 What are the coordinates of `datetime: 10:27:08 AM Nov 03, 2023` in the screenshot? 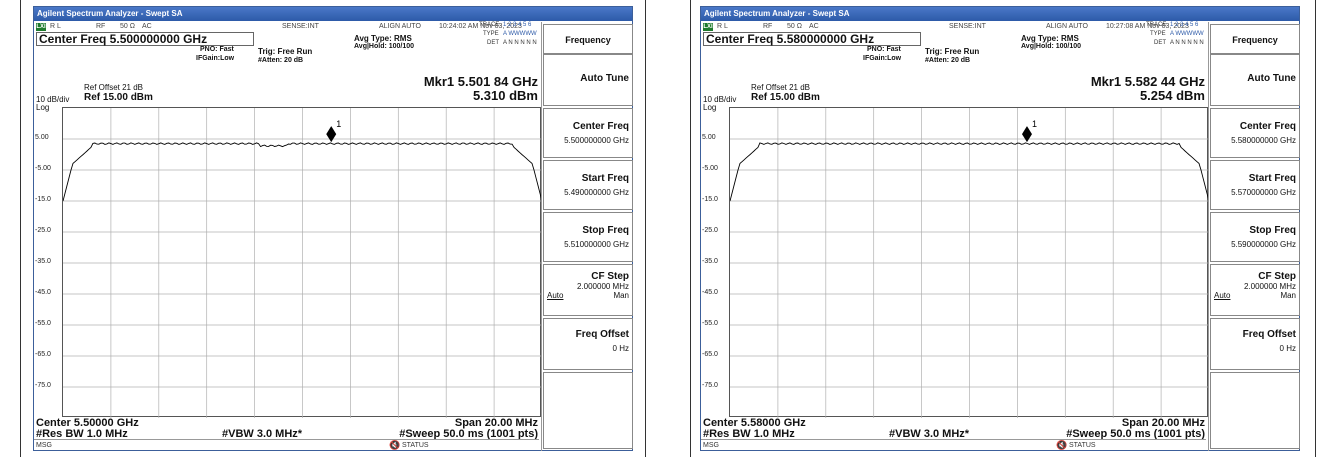 It's located at (1147, 26).